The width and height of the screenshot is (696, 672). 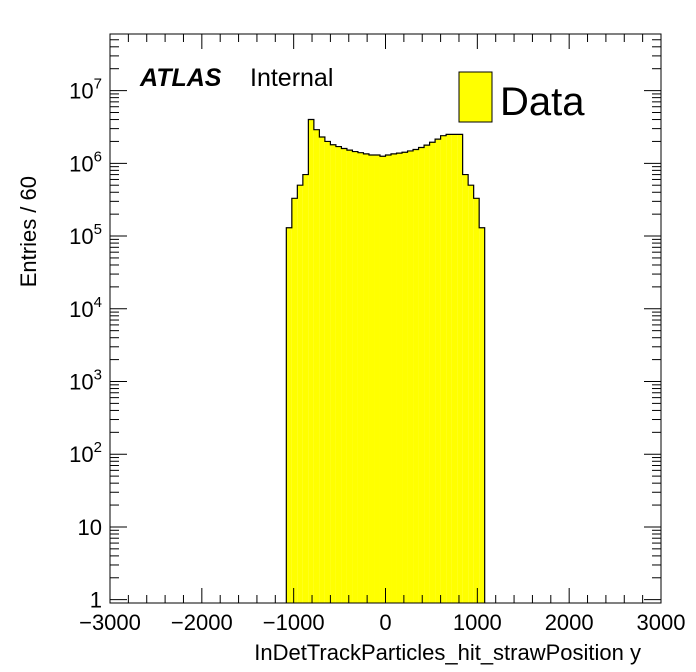 What do you see at coordinates (85, 308) in the screenshot?
I see `y-tick-label: 10⁴` at bounding box center [85, 308].